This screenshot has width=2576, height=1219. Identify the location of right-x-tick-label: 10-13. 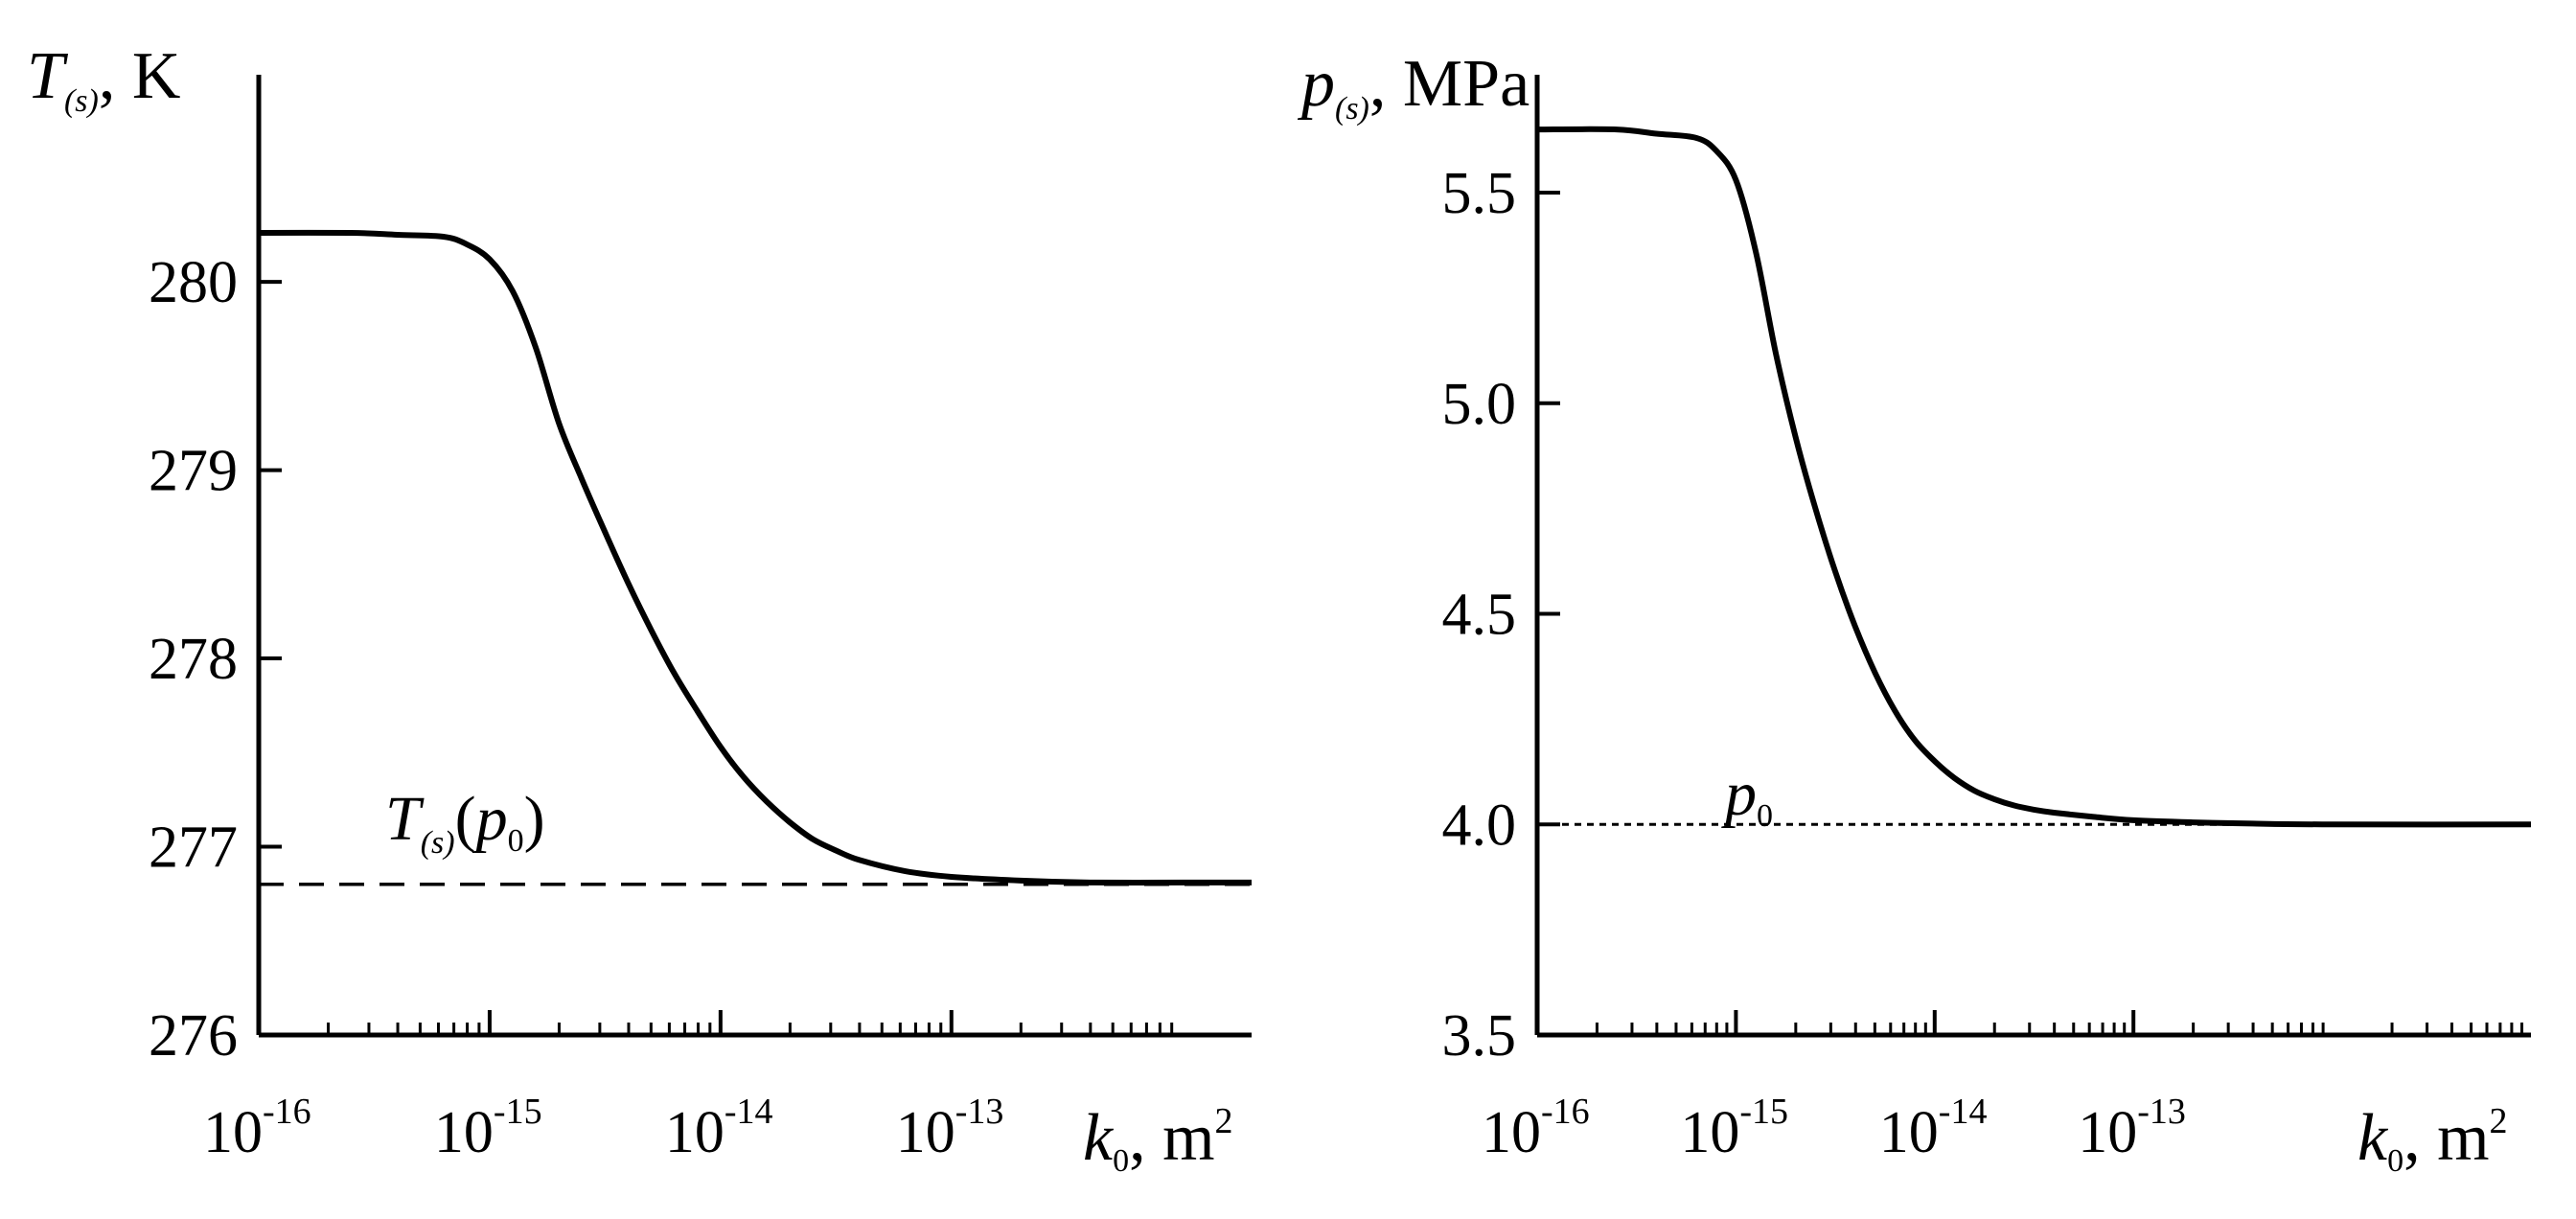
(2132, 1128).